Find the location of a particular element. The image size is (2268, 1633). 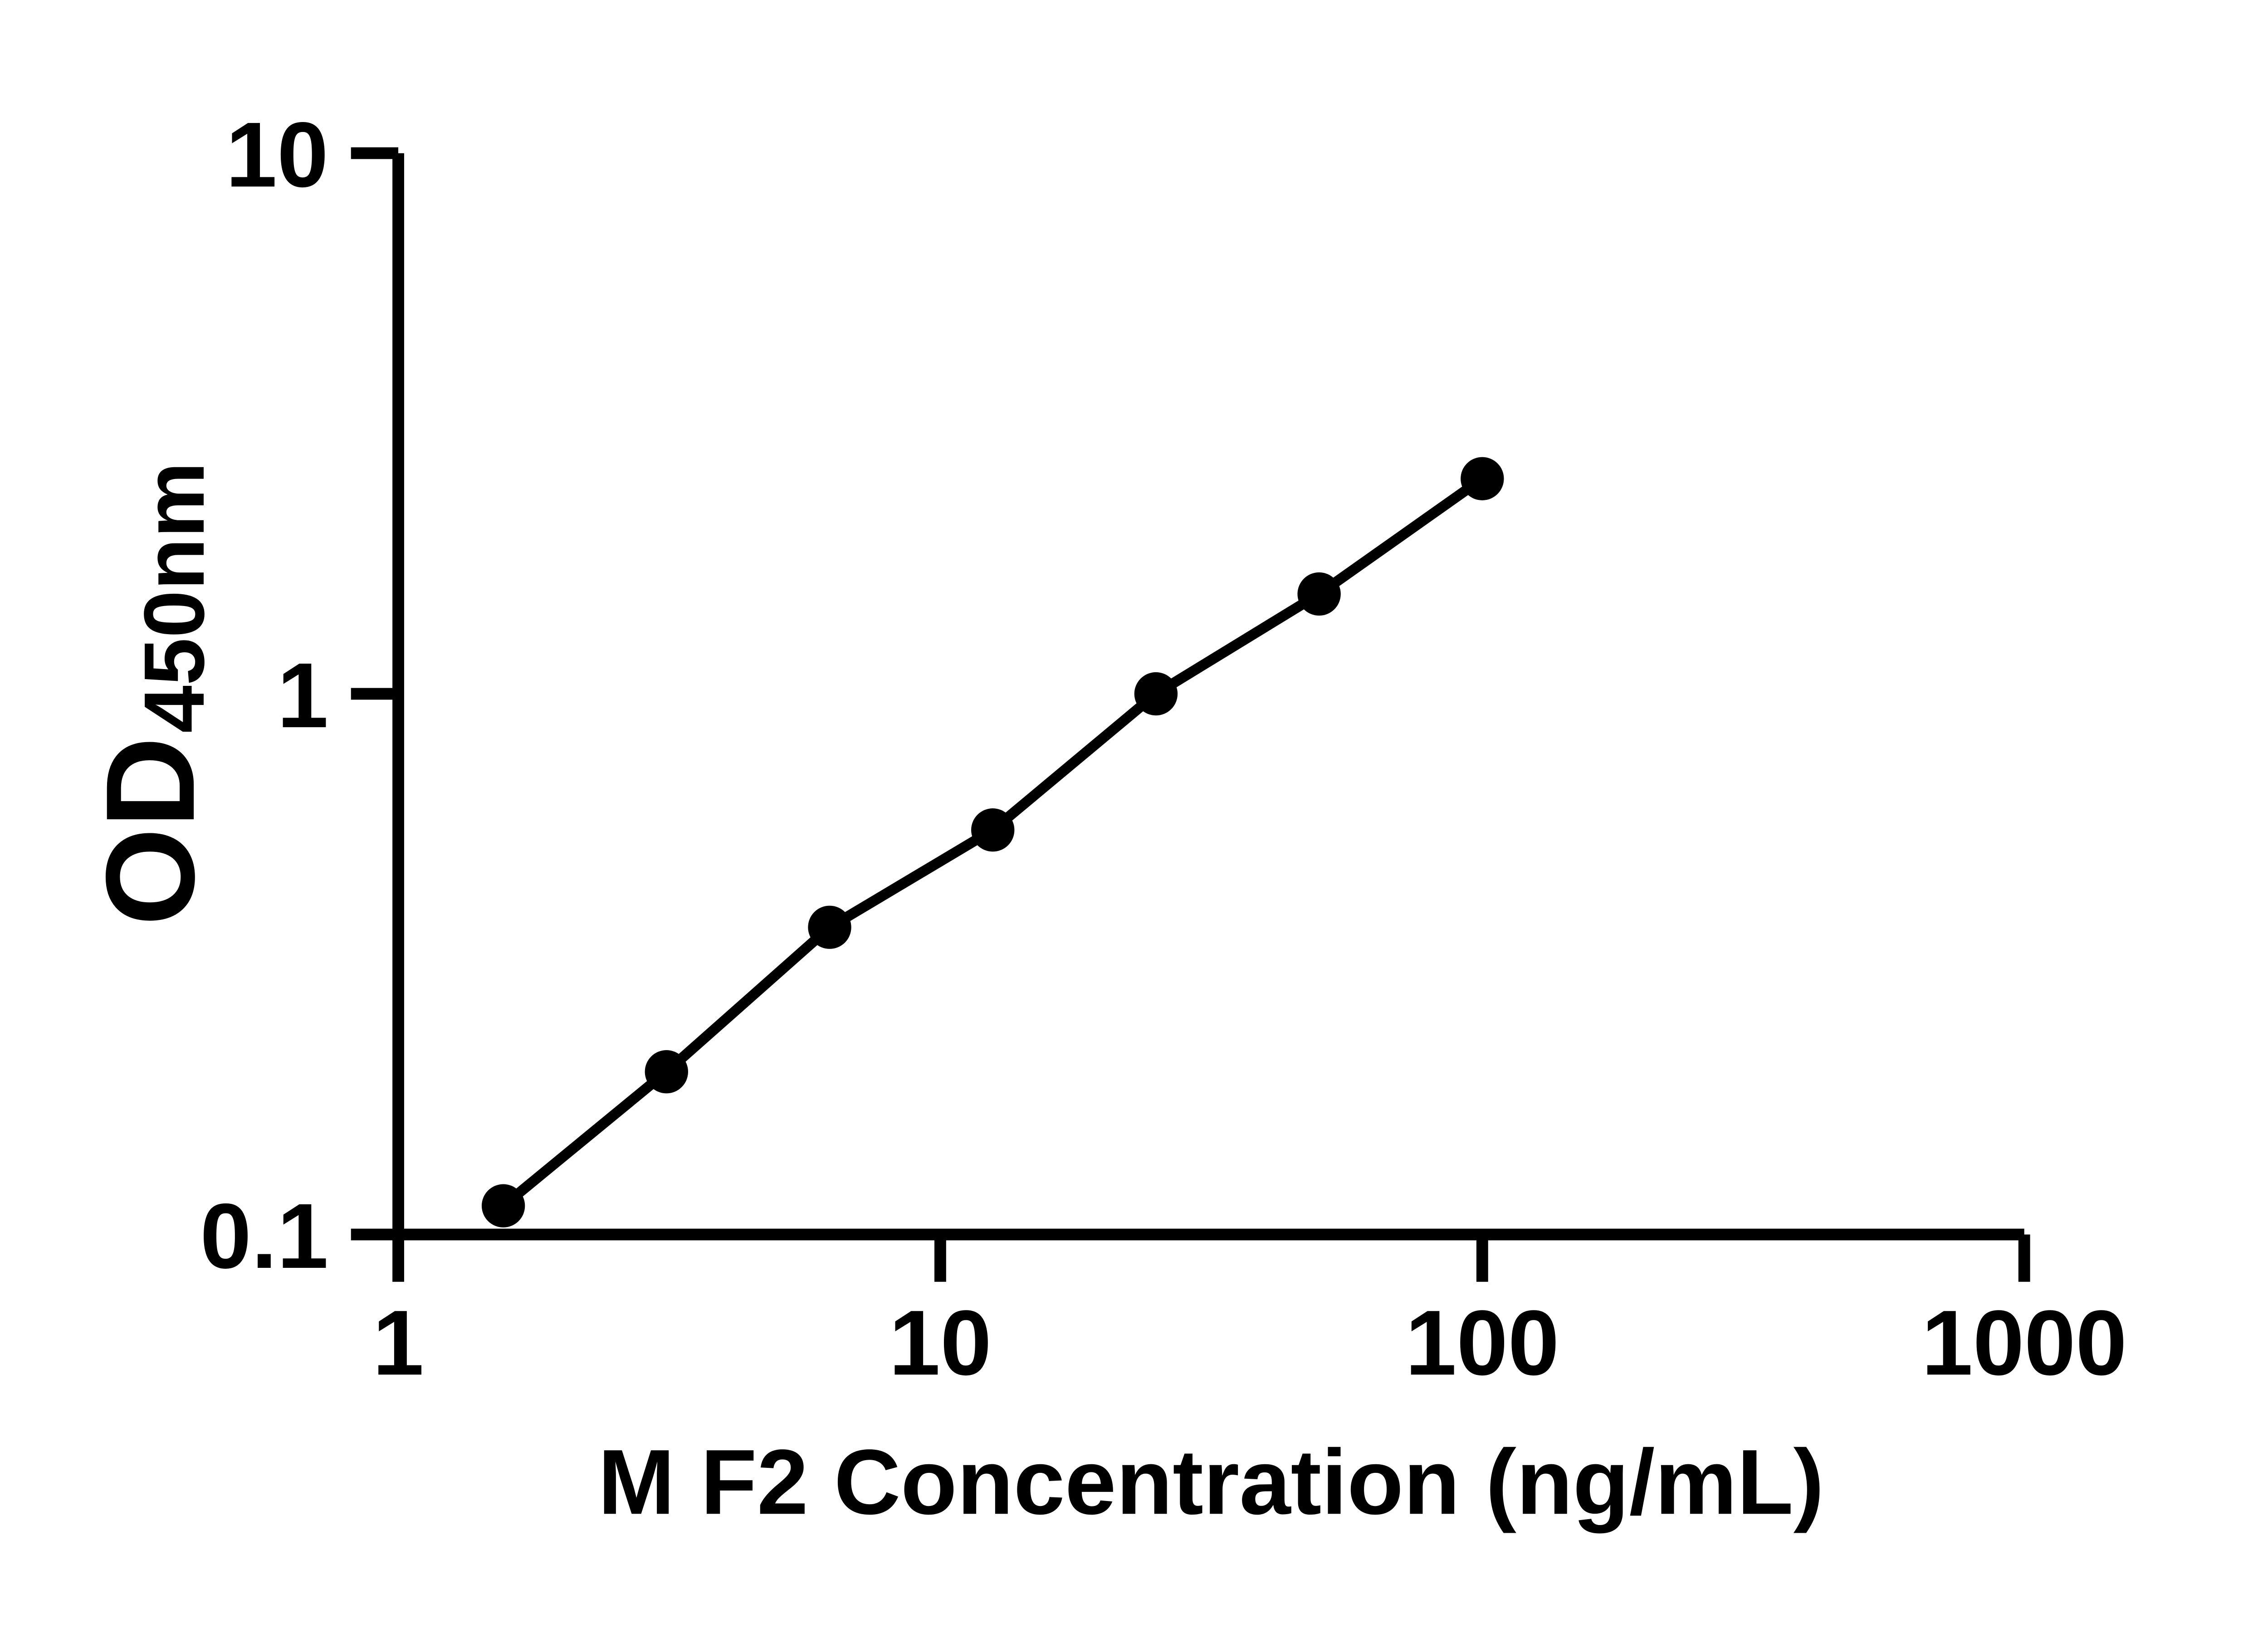

y-tick-label: 10 is located at coordinates (277, 154).